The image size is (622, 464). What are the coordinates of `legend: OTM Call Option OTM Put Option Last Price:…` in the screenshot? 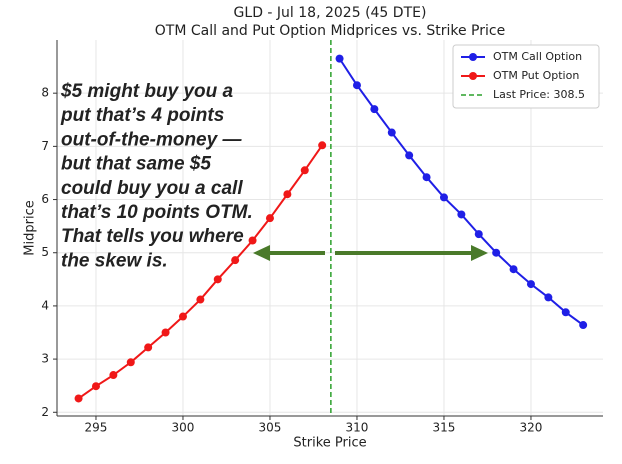 It's located at (526, 76).